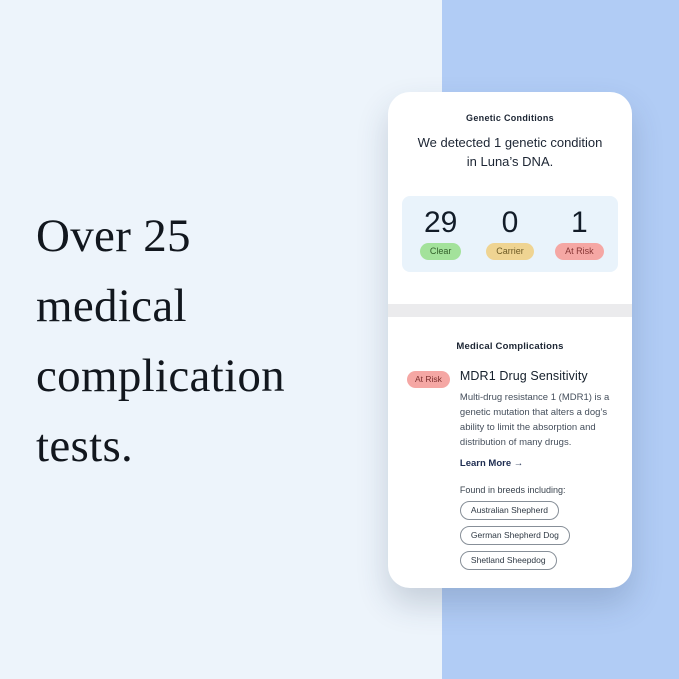  Describe the element at coordinates (510, 118) in the screenshot. I see `genetic-conditions-header: Genetic Conditions` at that location.